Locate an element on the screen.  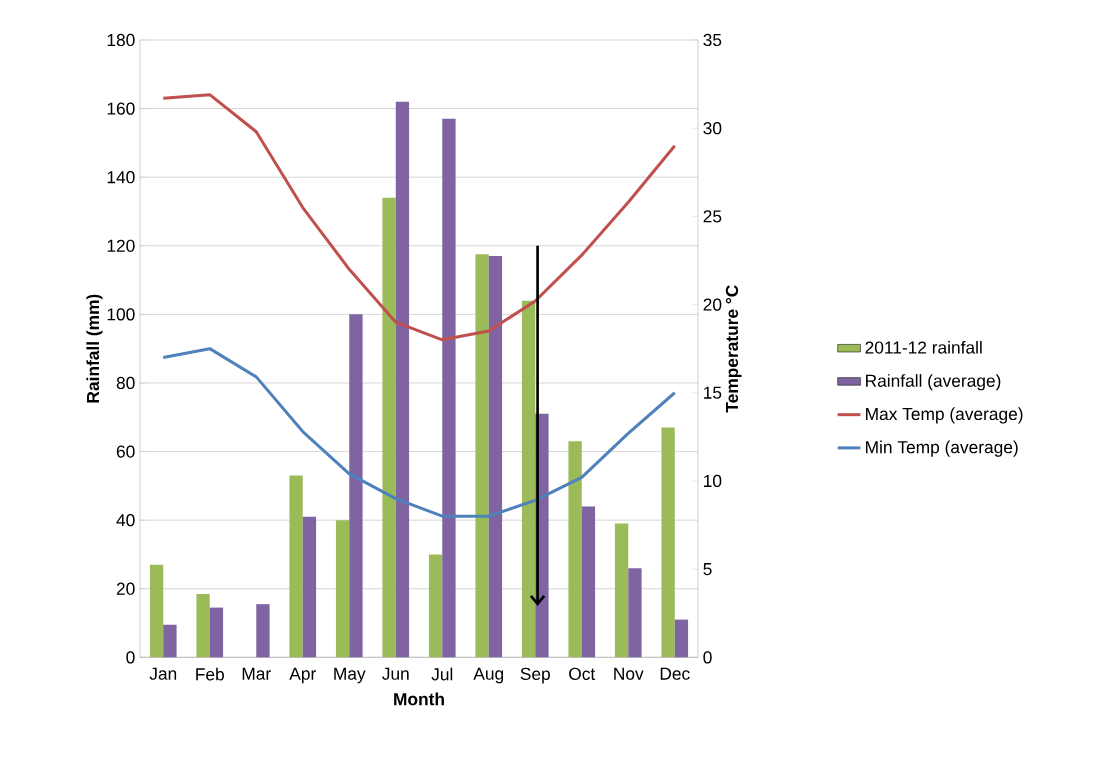
x-tick-label: Feb is located at coordinates (210, 674).